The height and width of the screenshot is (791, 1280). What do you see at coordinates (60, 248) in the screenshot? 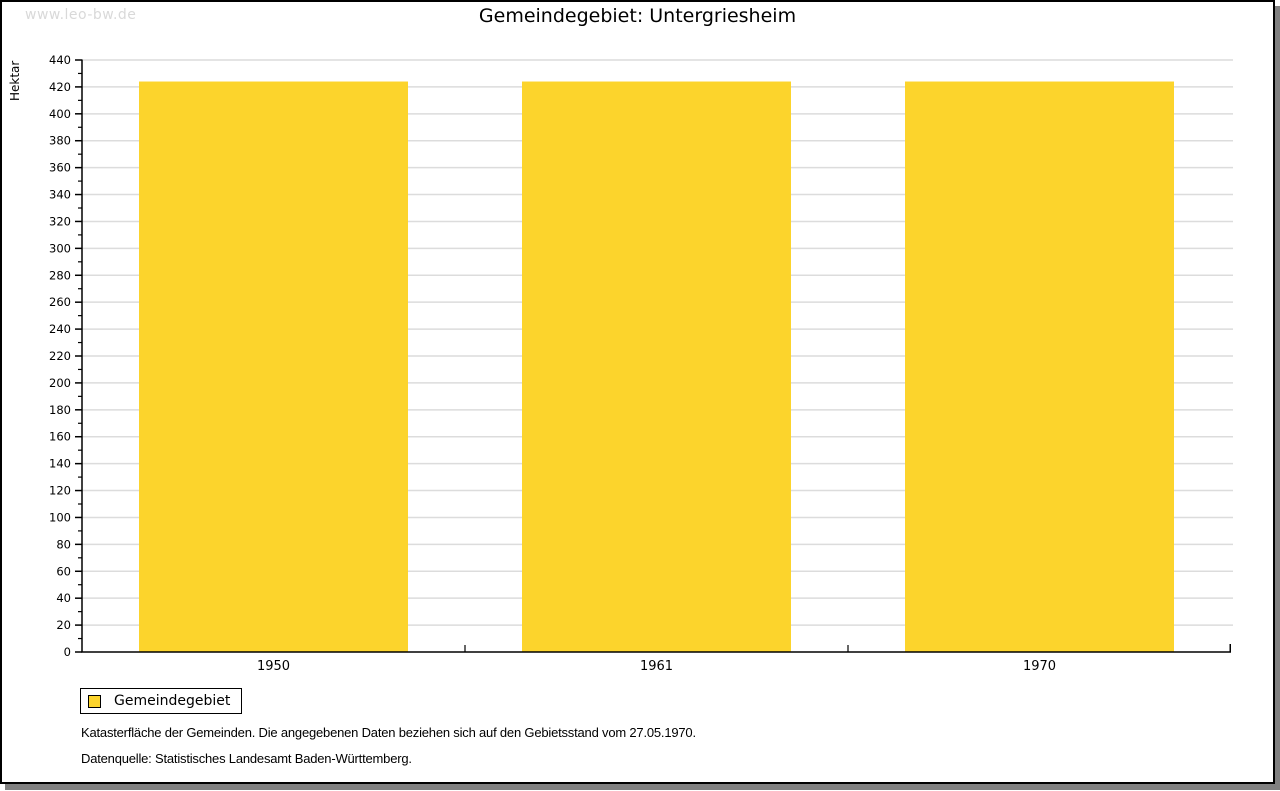
I see `y-tick-label: 300` at bounding box center [60, 248].